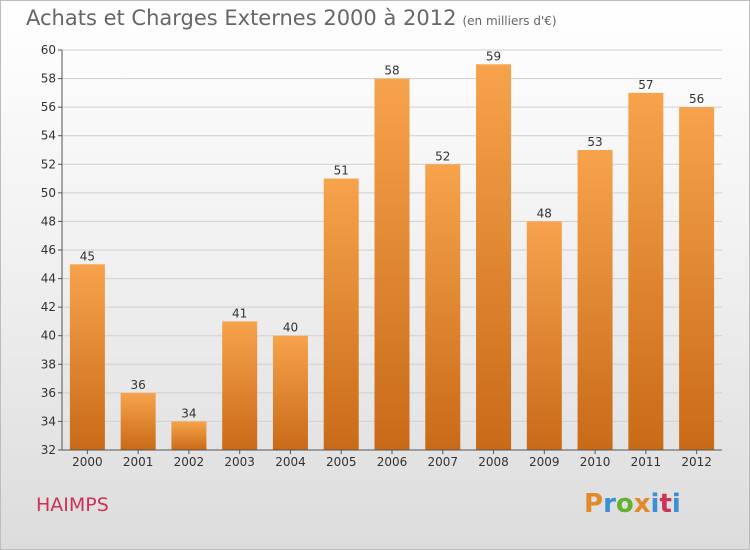 This screenshot has height=550, width=750. Describe the element at coordinates (48, 221) in the screenshot. I see `y-tick-label: 48` at that location.